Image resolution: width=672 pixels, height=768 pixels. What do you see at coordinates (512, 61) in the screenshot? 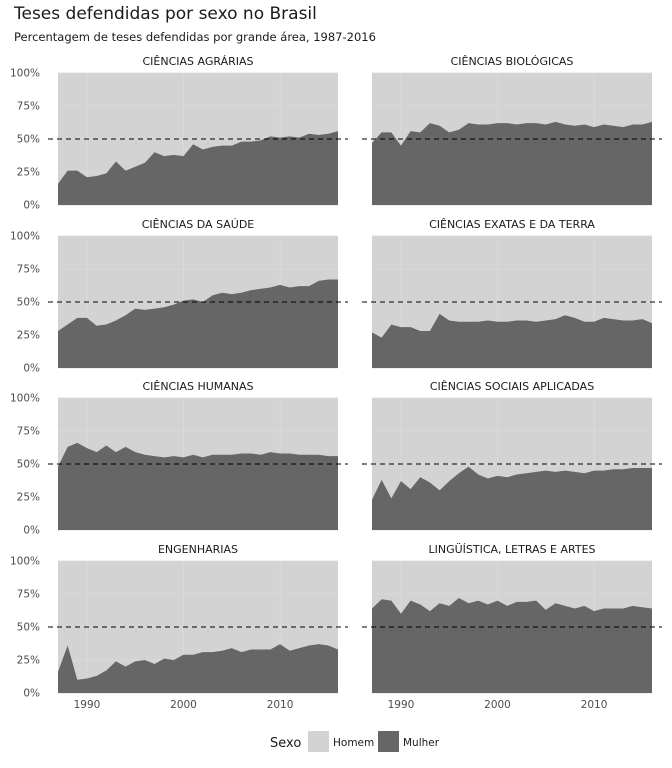
I see `facet-strip-label: CIÊNCIAS BIOLÓGICAS` at bounding box center [512, 61].